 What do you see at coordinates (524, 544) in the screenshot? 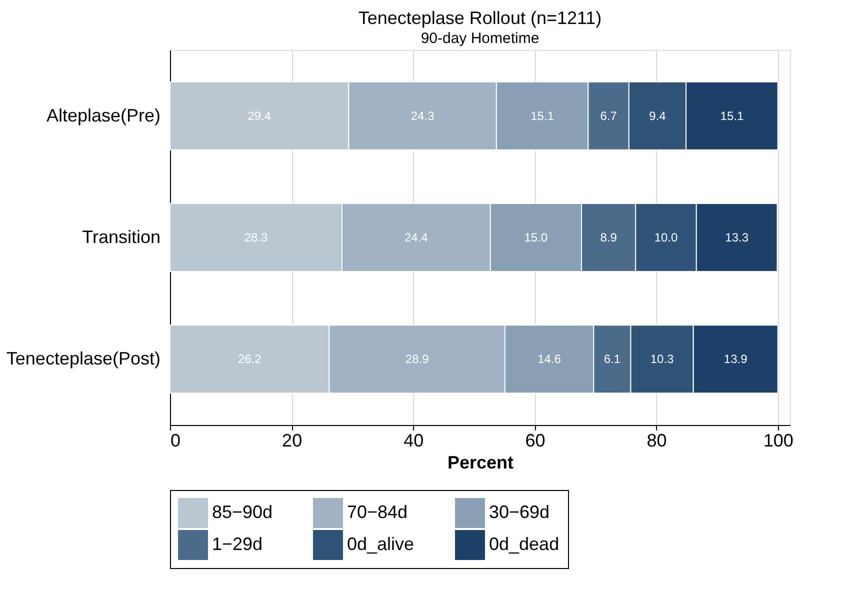
I see `legend-label: 0d_dead` at bounding box center [524, 544].